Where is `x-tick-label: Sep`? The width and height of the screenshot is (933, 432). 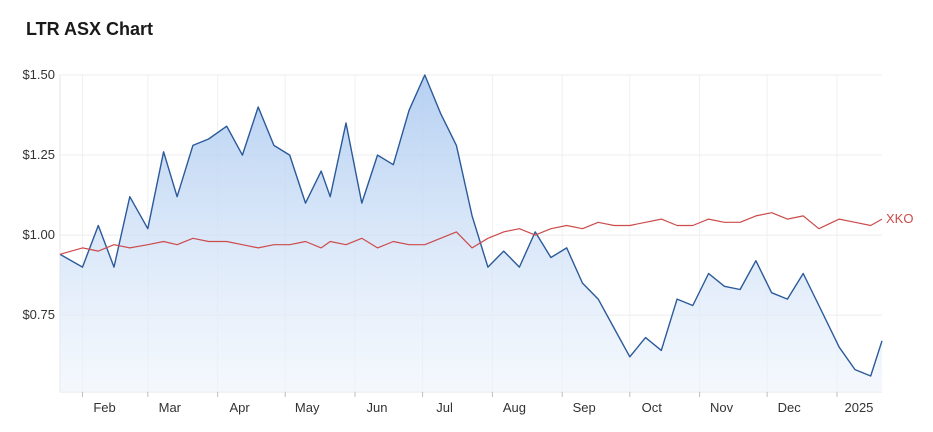 x-tick-label: Sep is located at coordinates (584, 407).